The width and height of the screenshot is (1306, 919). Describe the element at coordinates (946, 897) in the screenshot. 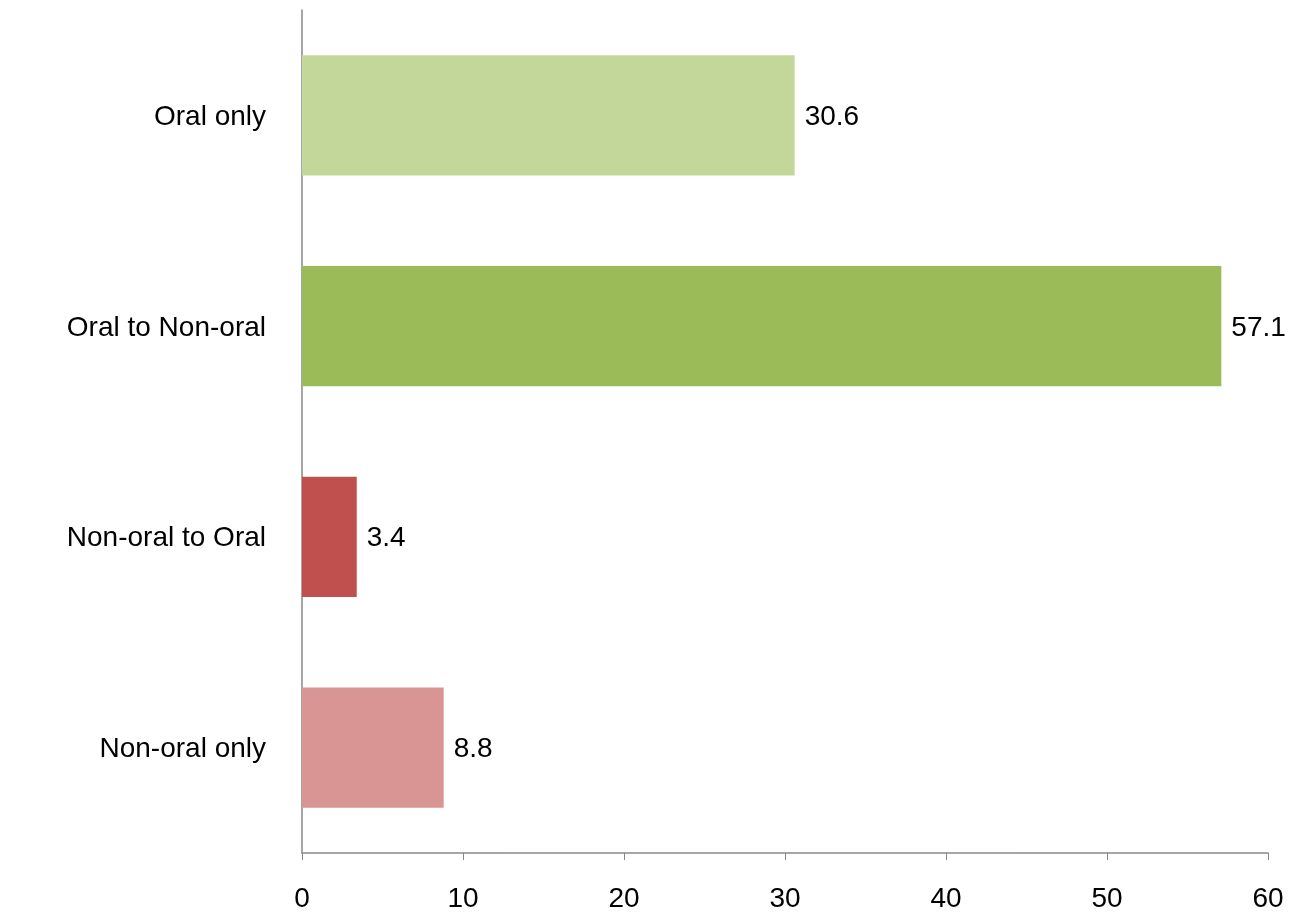

I see `x-tick-label: 40` at that location.